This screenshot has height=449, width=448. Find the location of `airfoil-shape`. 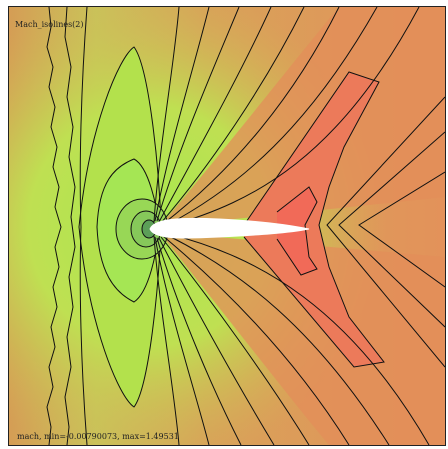

airfoil-shape is located at coordinates (229, 228).